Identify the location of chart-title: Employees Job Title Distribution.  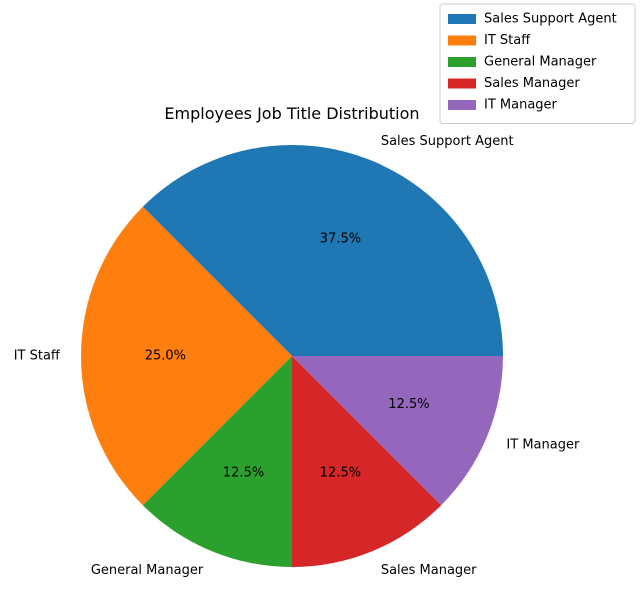
(291, 113).